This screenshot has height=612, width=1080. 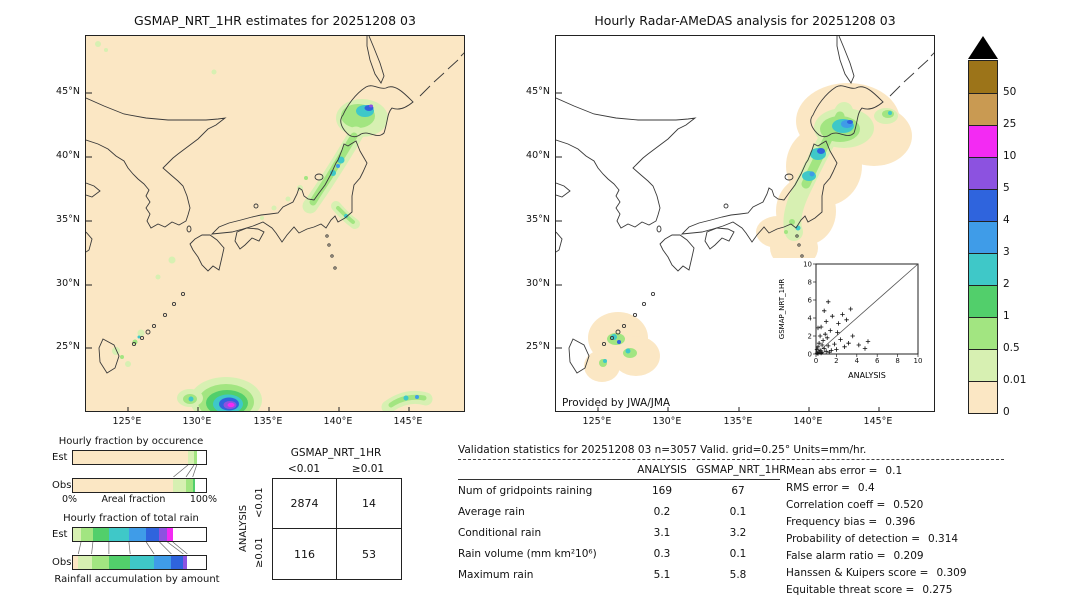 I want to click on areal-axis-max: 100%, so click(x=203, y=499).